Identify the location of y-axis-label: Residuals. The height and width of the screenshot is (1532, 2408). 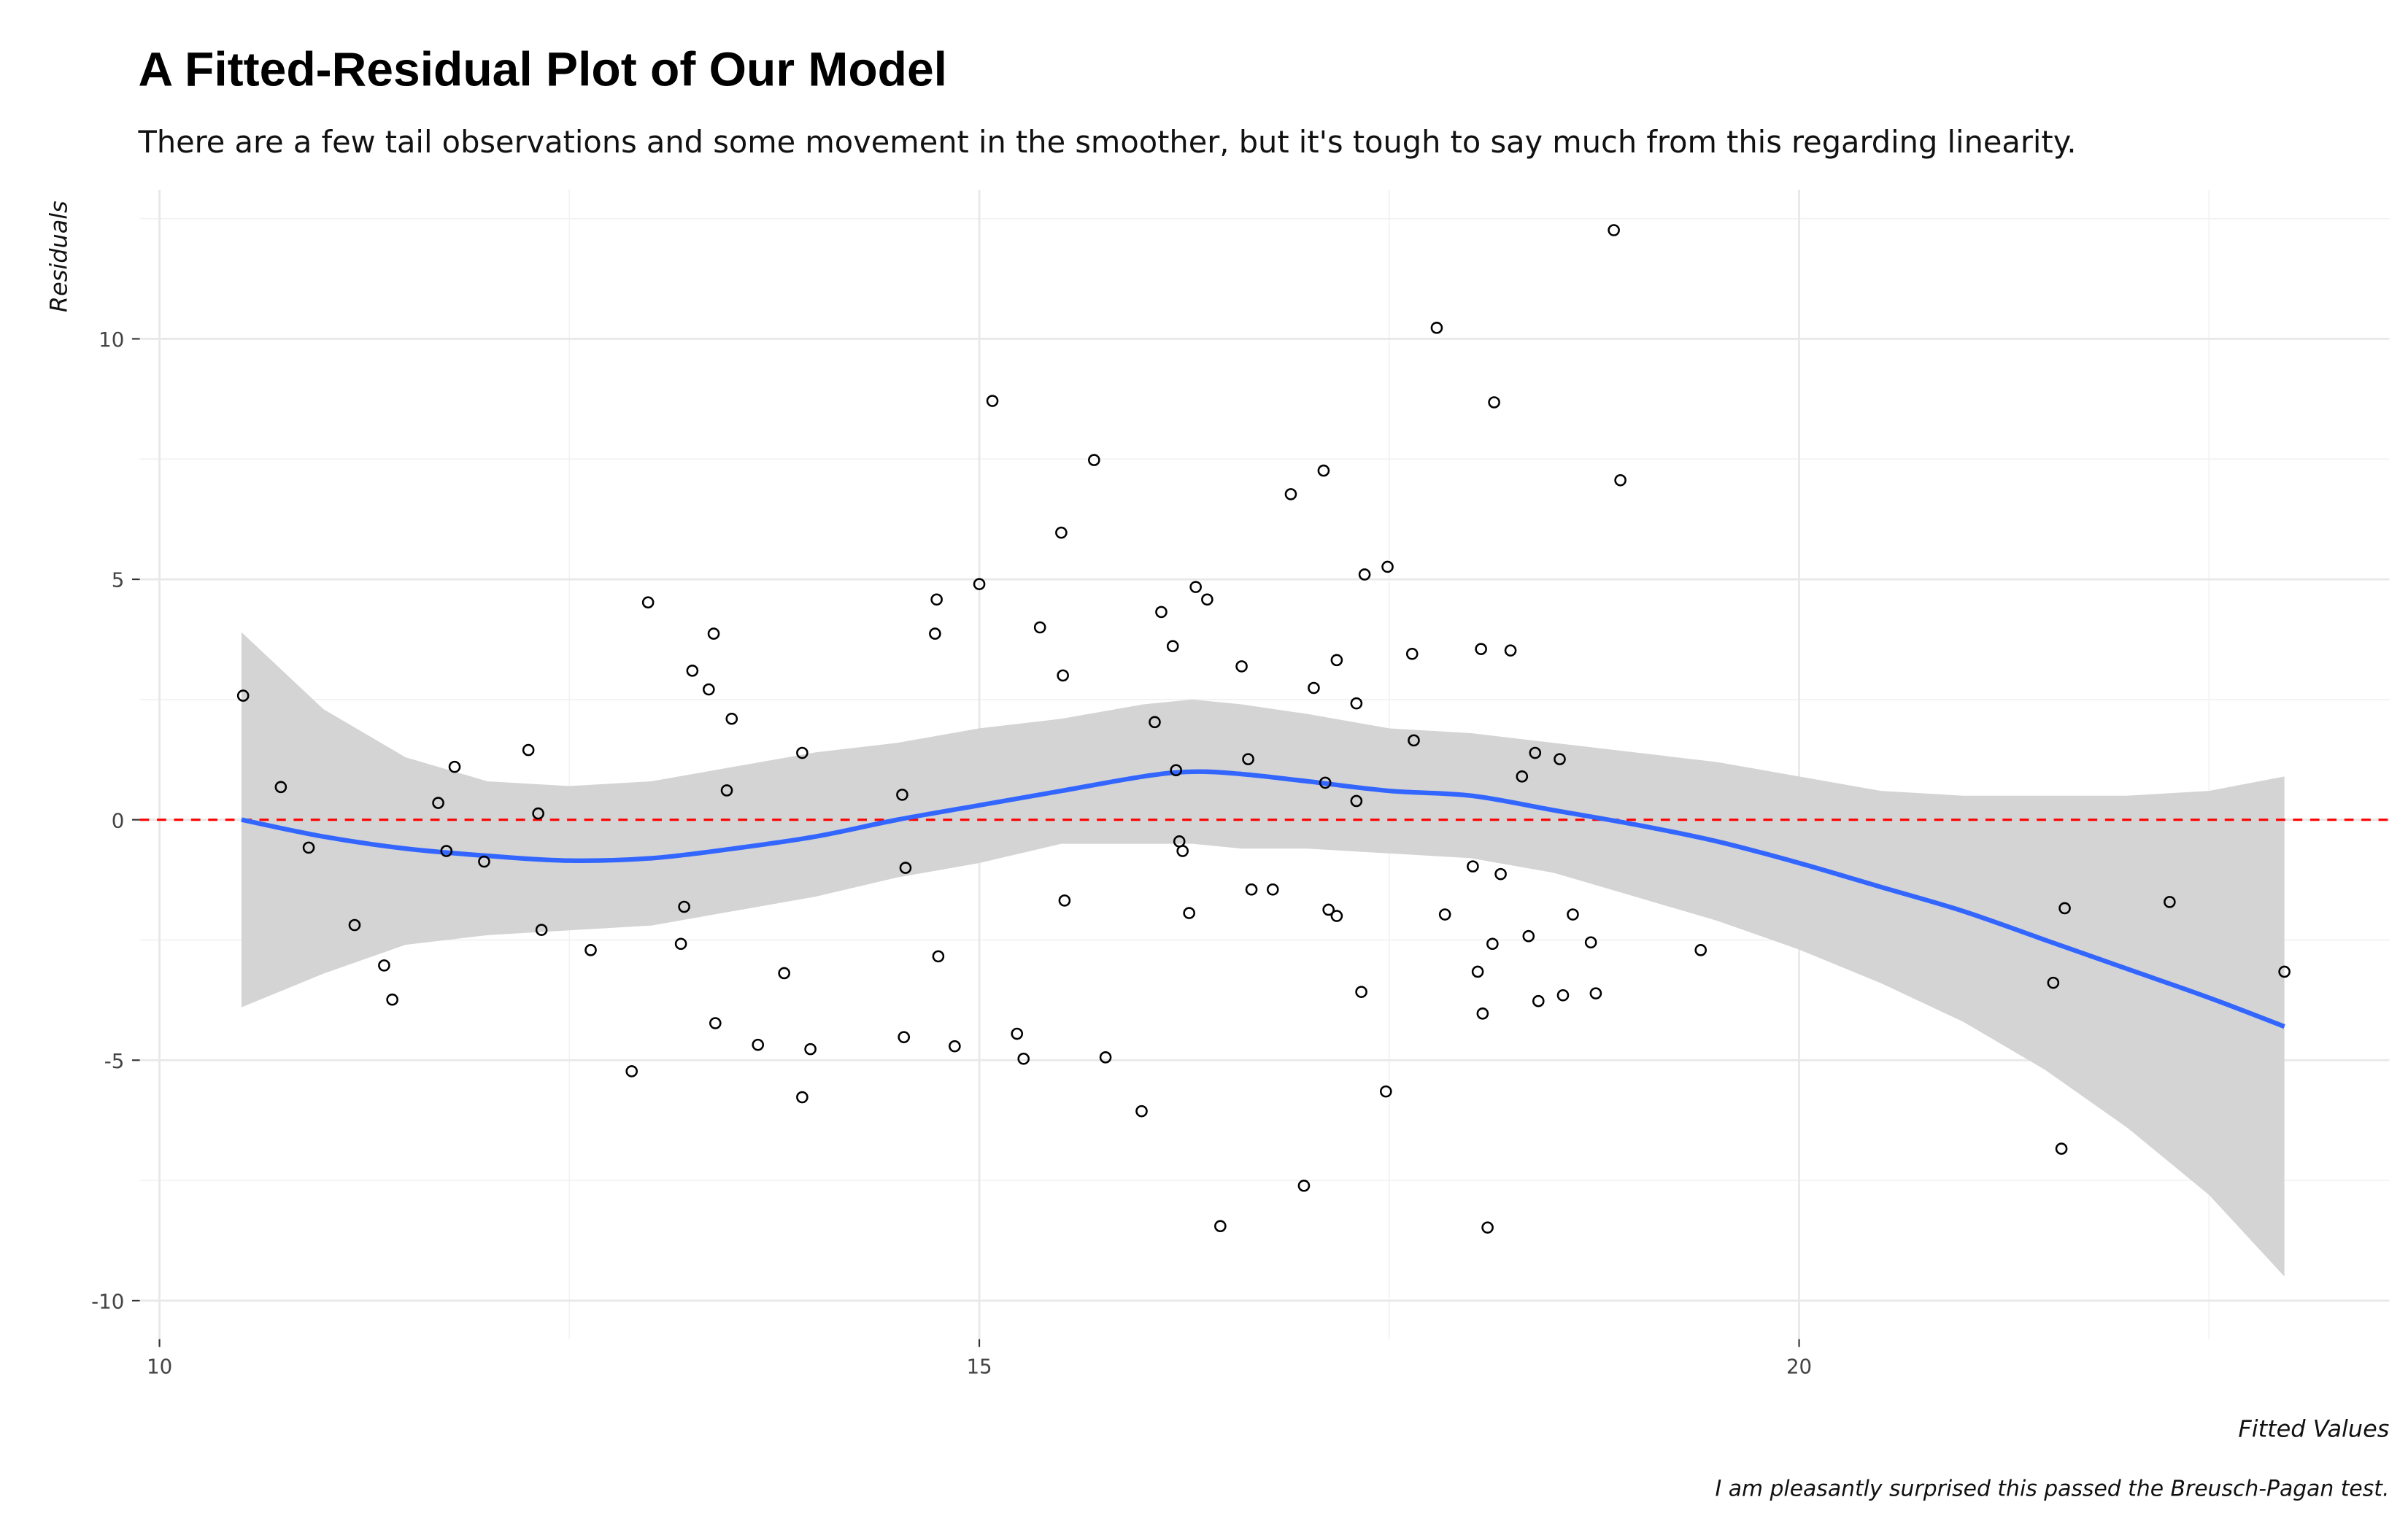
(59, 256).